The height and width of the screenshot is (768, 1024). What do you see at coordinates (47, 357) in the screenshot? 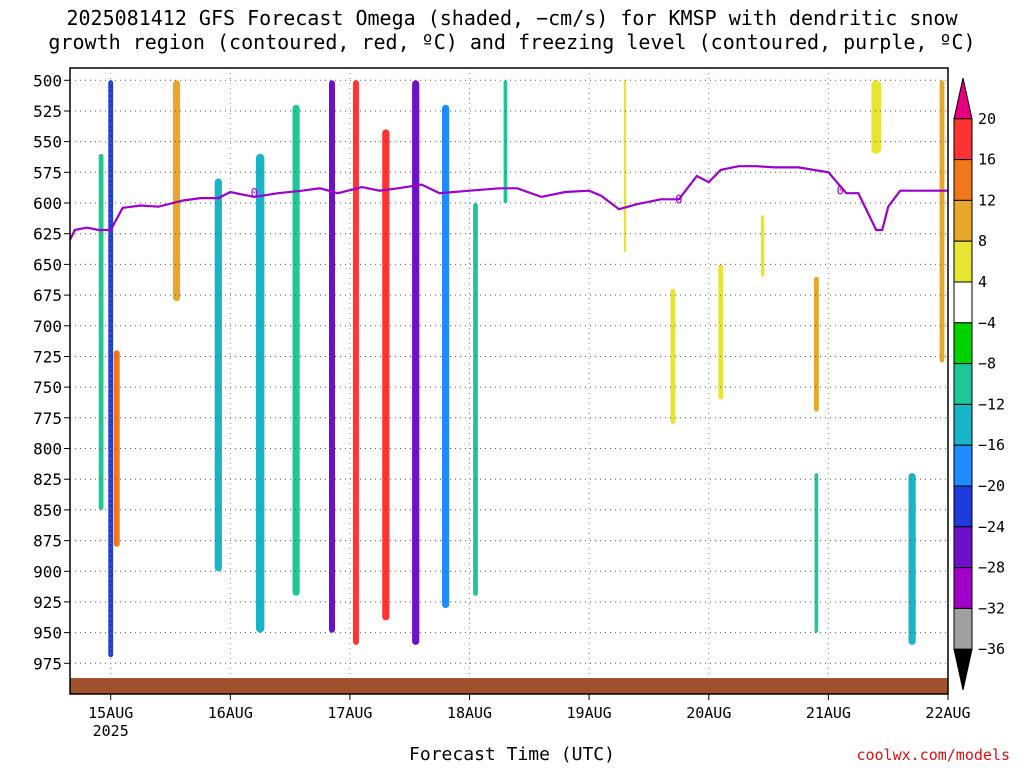
I see `y-tick-label-725: 725` at bounding box center [47, 357].